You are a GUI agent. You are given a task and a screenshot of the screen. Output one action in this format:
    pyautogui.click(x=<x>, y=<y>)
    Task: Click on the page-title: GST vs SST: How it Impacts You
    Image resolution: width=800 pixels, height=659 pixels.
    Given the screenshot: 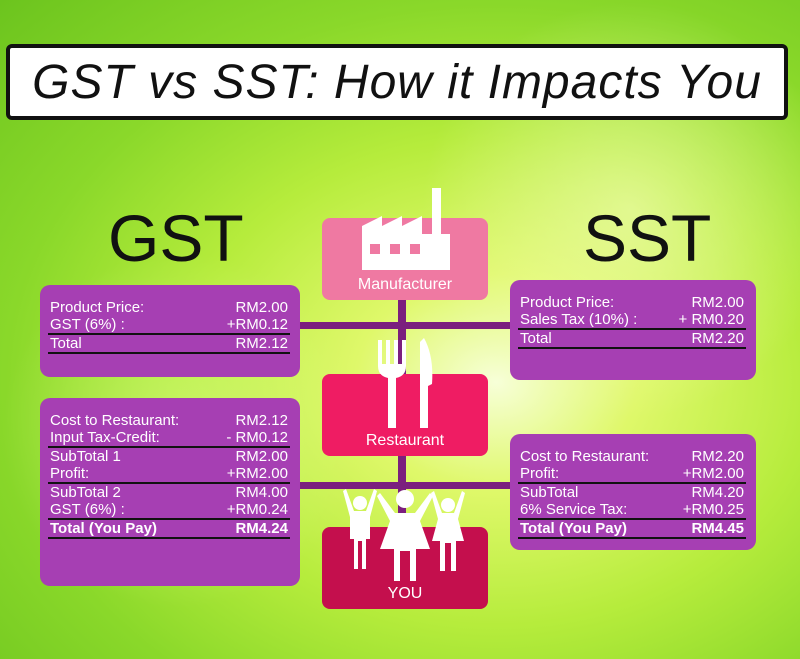 What is the action you would take?
    pyautogui.click(x=397, y=82)
    